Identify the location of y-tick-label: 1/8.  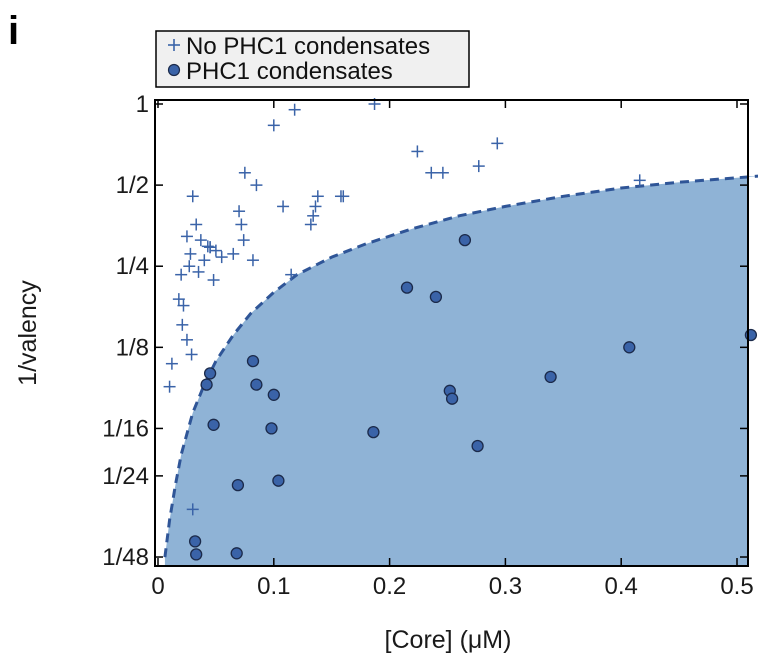
(132, 347).